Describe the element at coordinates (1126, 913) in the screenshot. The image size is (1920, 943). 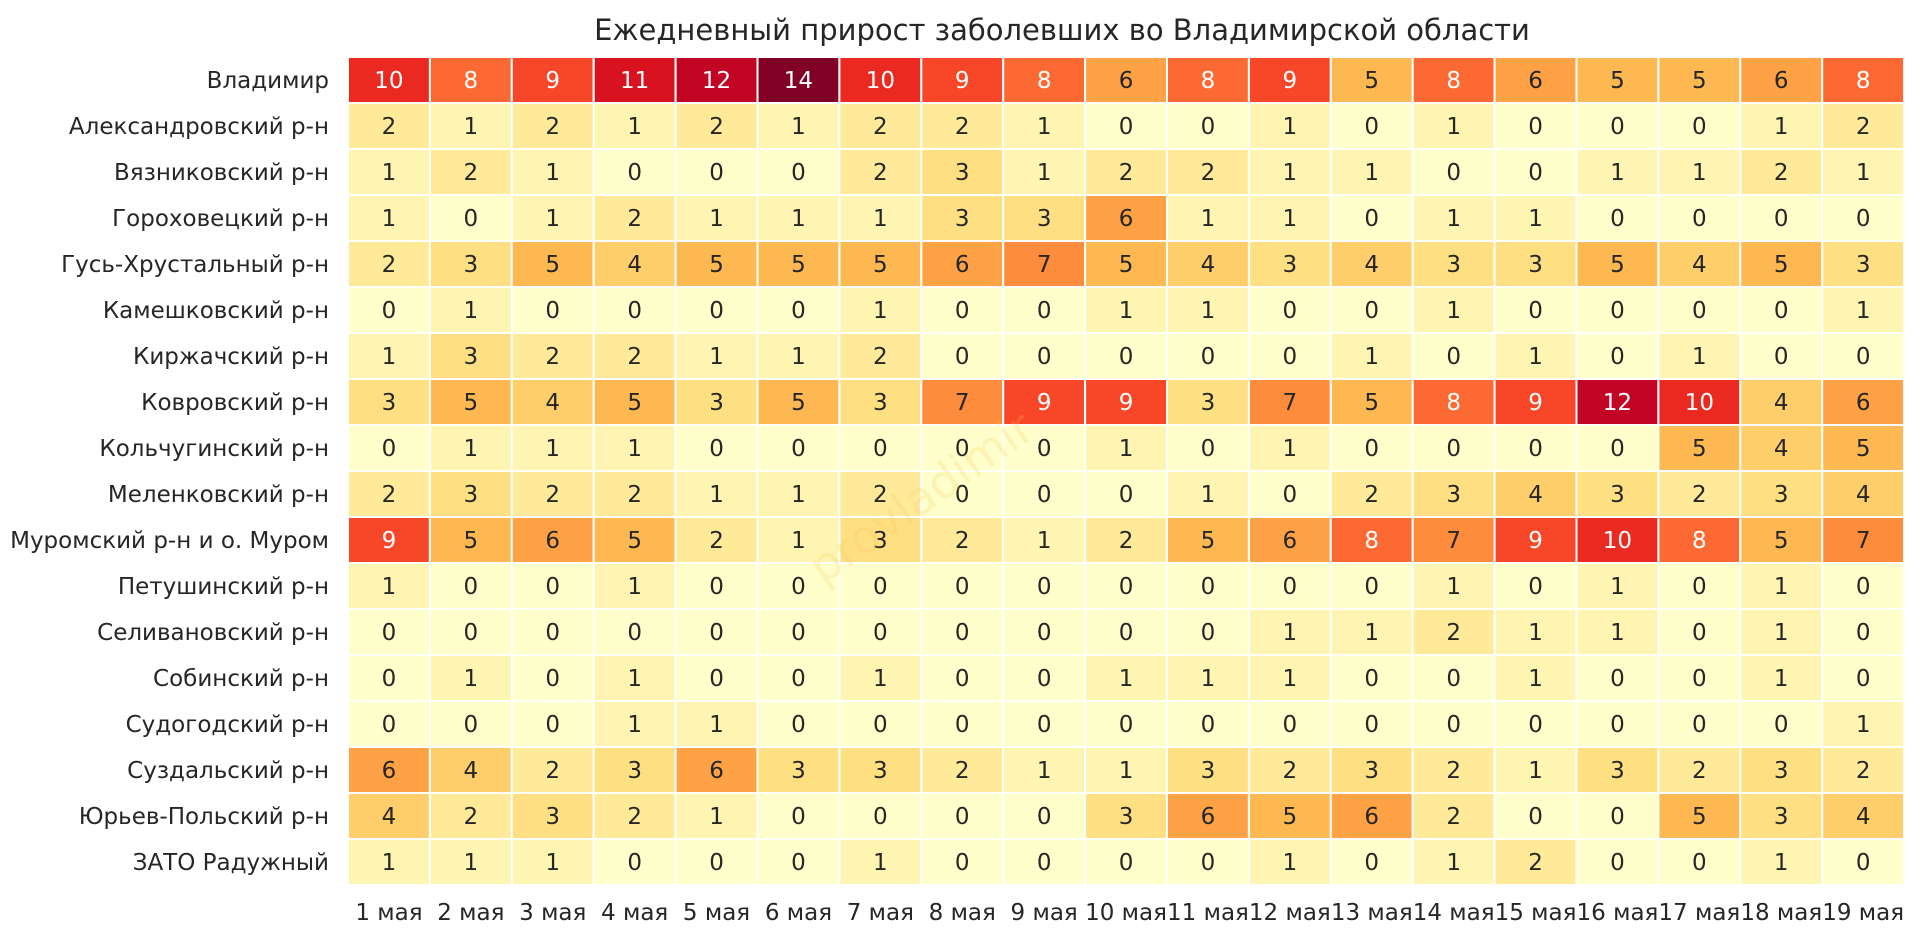
I see `column-label: 10 мая` at that location.